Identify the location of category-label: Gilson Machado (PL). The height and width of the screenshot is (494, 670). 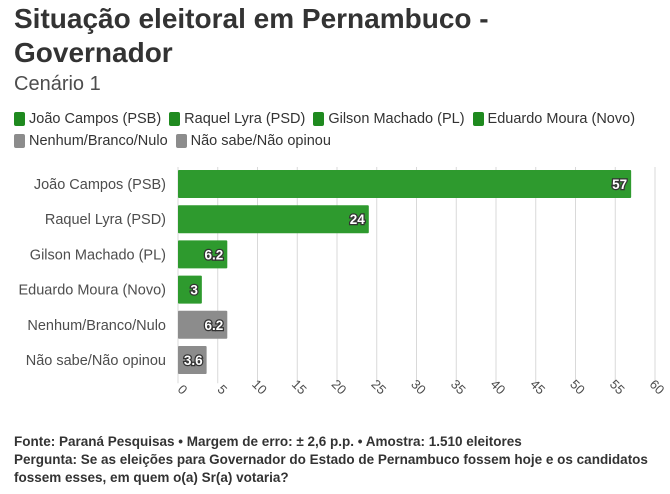
(98, 255).